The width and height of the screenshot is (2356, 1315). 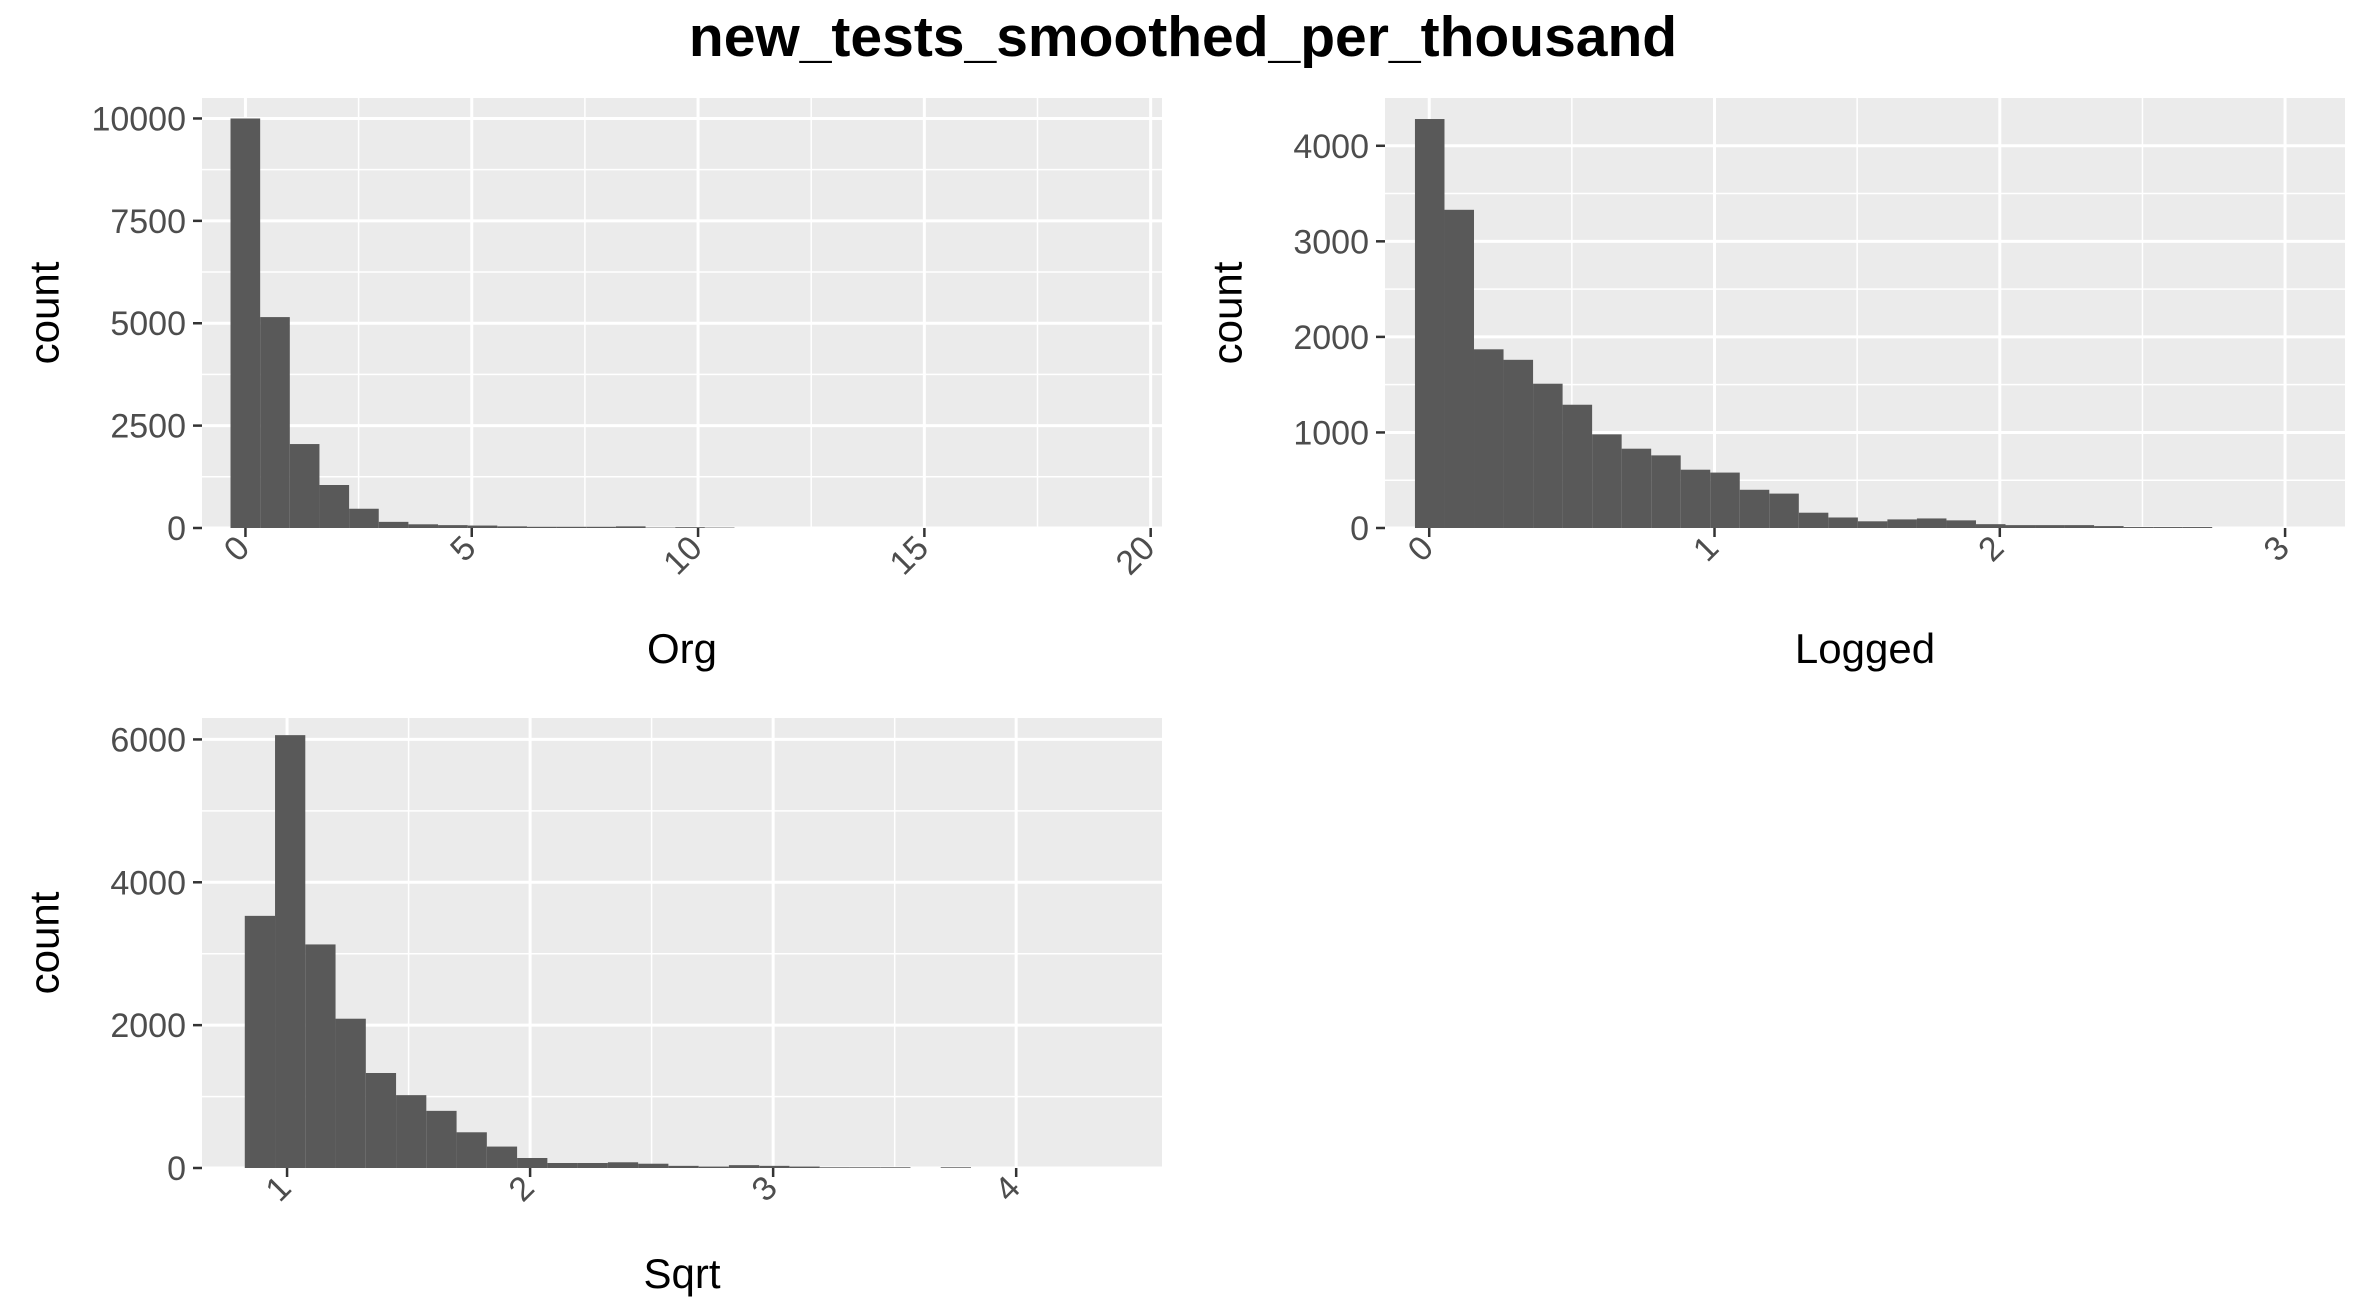 What do you see at coordinates (1331, 242) in the screenshot?
I see `y-tick-label: 3000` at bounding box center [1331, 242].